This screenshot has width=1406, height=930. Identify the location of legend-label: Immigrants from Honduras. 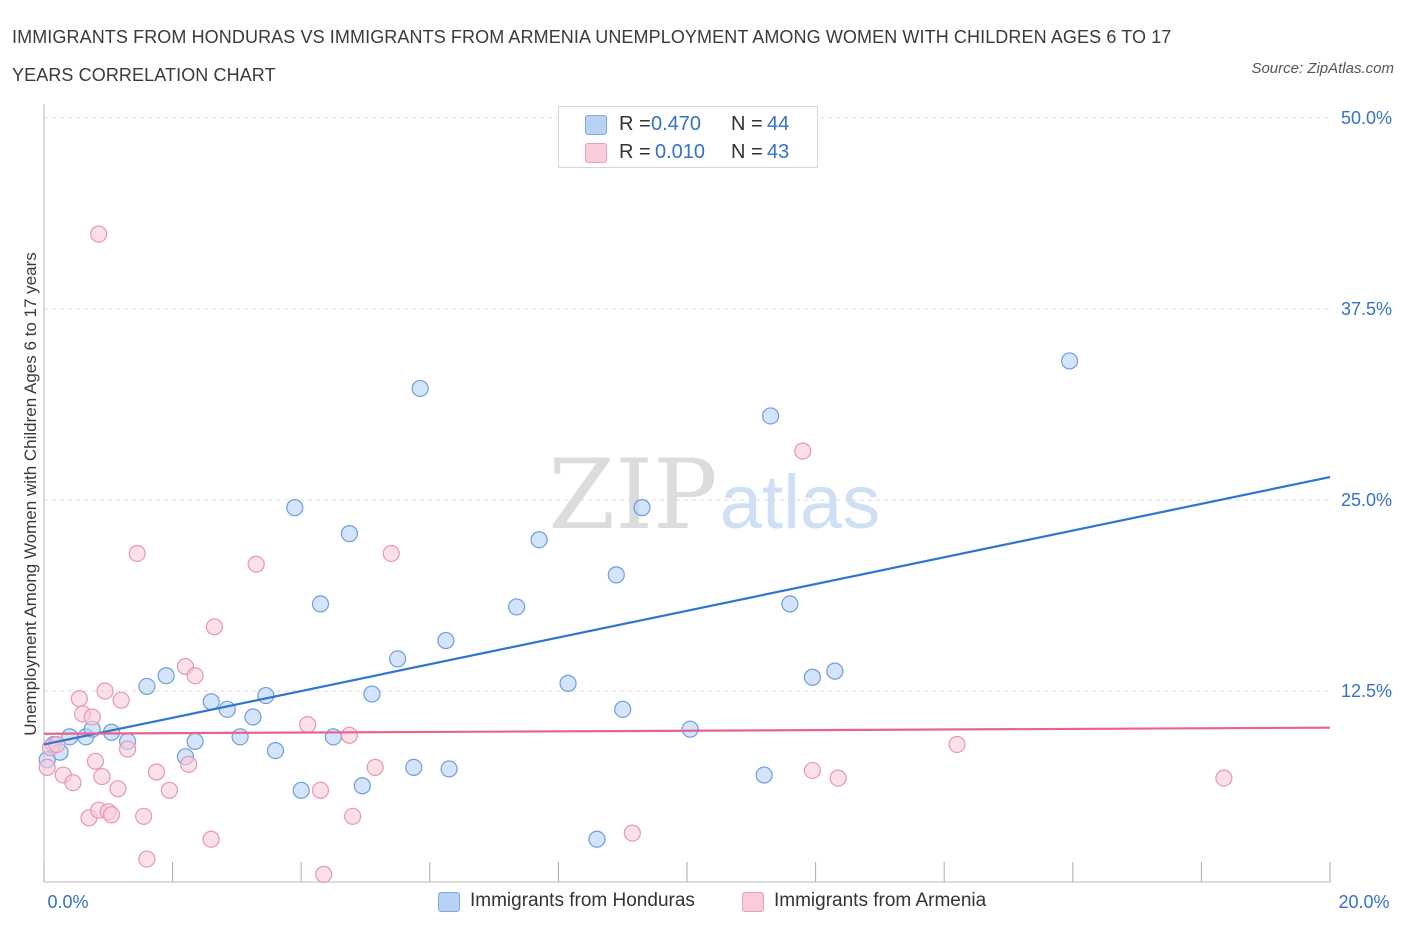
(582, 900).